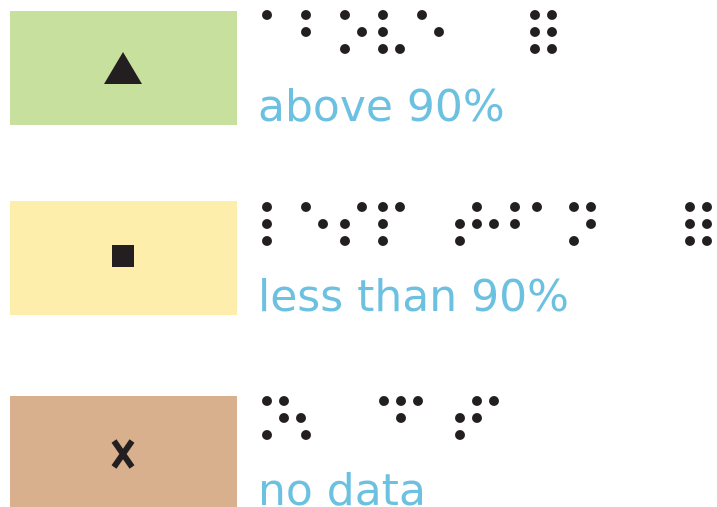 This screenshot has width=717, height=507. I want to click on label: less than 90%, so click(413, 296).